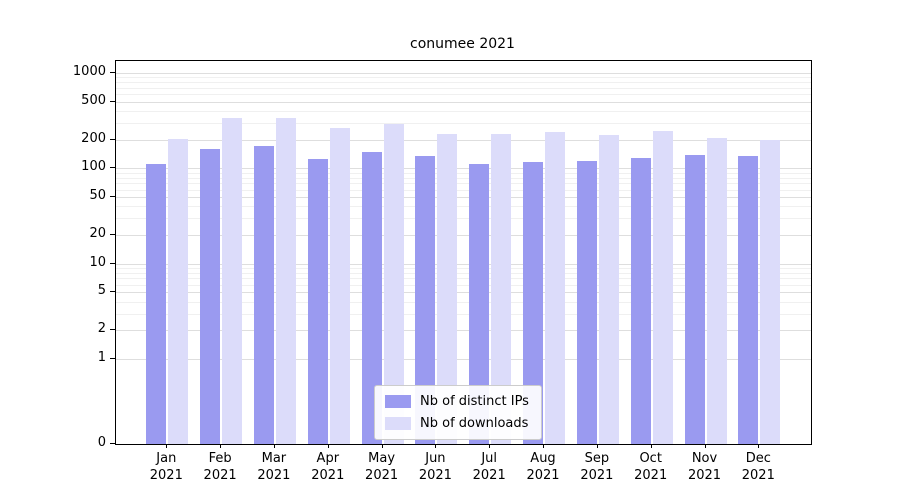 The width and height of the screenshot is (900, 500). Describe the element at coordinates (274, 467) in the screenshot. I see `x-tick-label-mar: Mar 2021` at that location.